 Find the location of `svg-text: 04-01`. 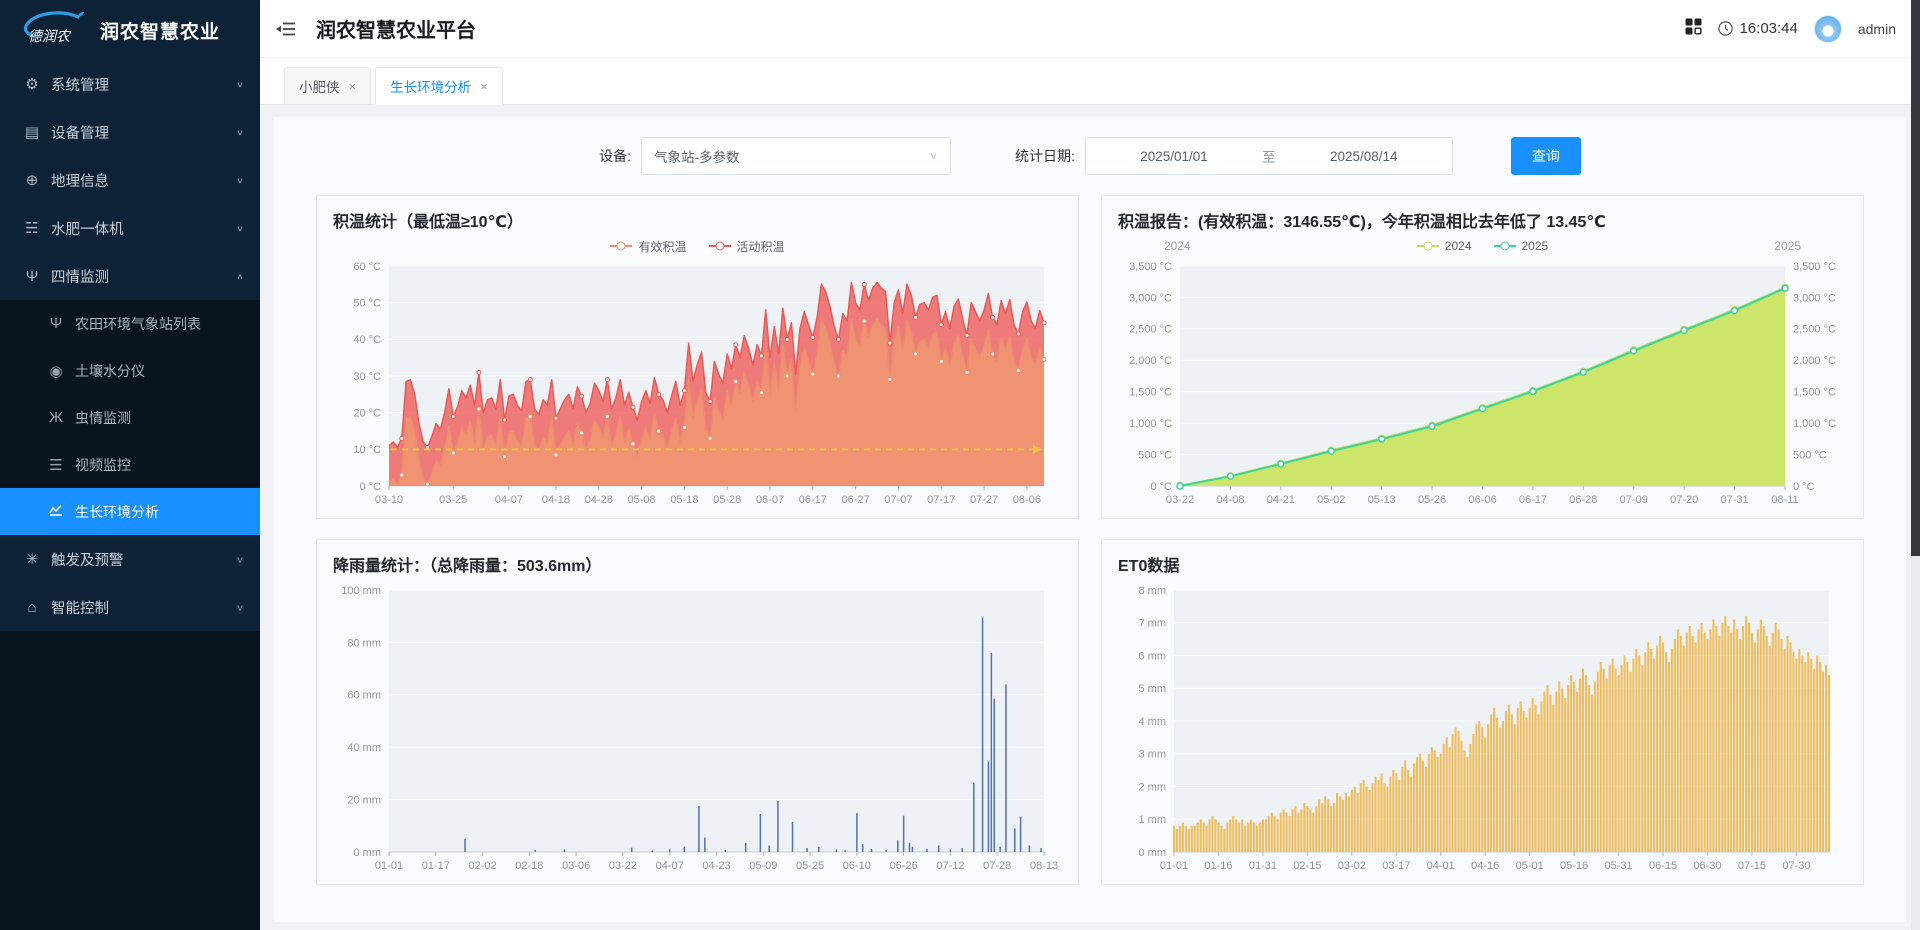

svg-text: 04-01 is located at coordinates (1441, 866).